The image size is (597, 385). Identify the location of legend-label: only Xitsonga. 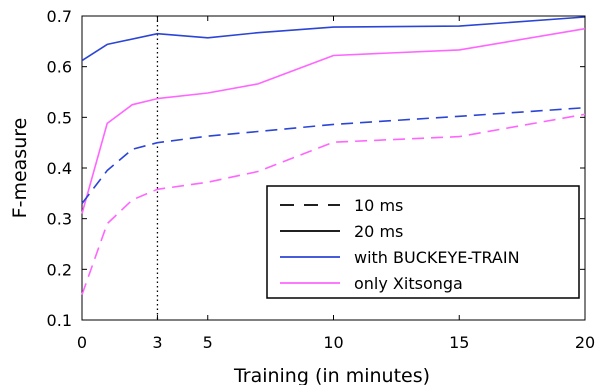
(408, 283).